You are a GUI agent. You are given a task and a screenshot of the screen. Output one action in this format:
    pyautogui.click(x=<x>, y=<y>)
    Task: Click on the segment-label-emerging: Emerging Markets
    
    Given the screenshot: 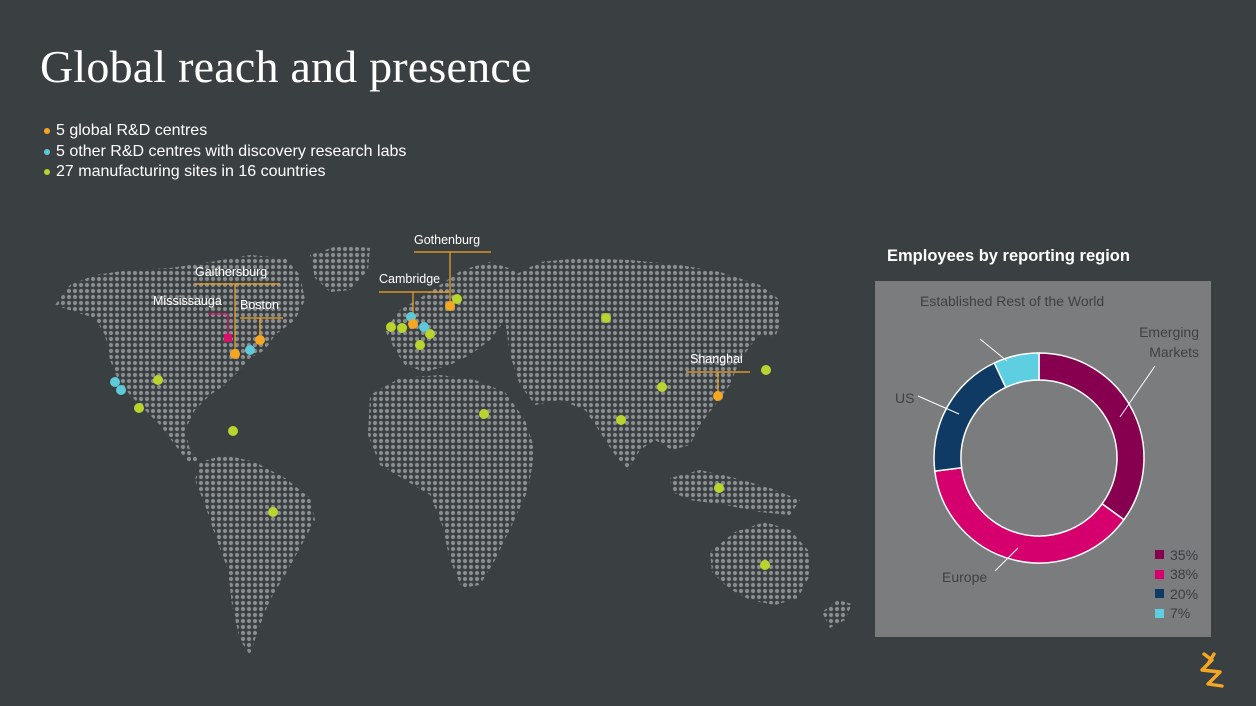 What is the action you would take?
    pyautogui.click(x=1169, y=342)
    